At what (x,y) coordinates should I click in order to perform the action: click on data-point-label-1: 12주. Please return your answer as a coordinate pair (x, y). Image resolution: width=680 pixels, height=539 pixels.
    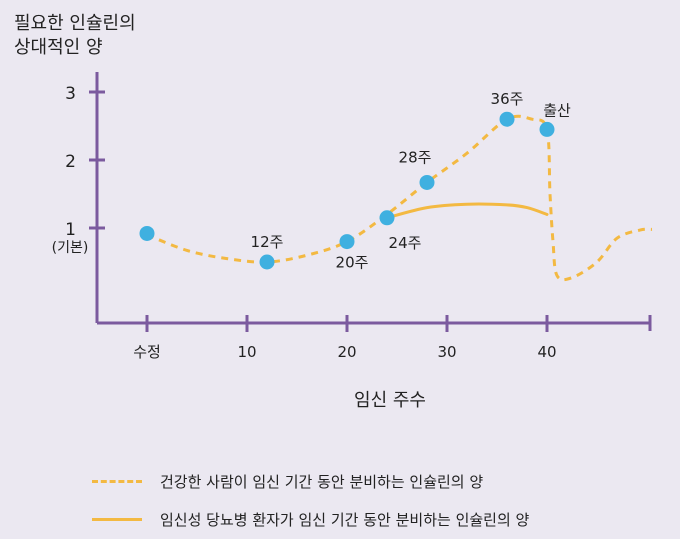
    Looking at the image, I should click on (267, 242).